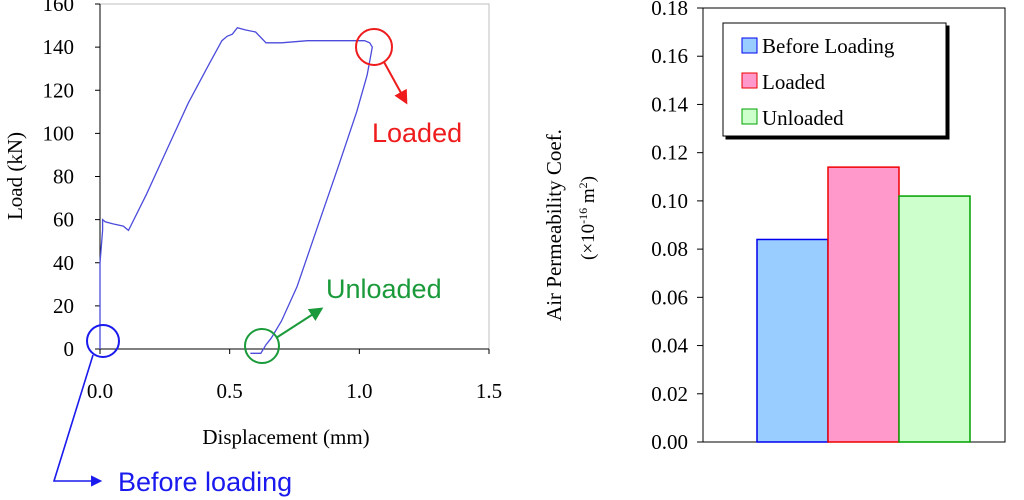 This screenshot has width=1024, height=500. I want to click on left-x-tick-label: 1.0, so click(359, 391).